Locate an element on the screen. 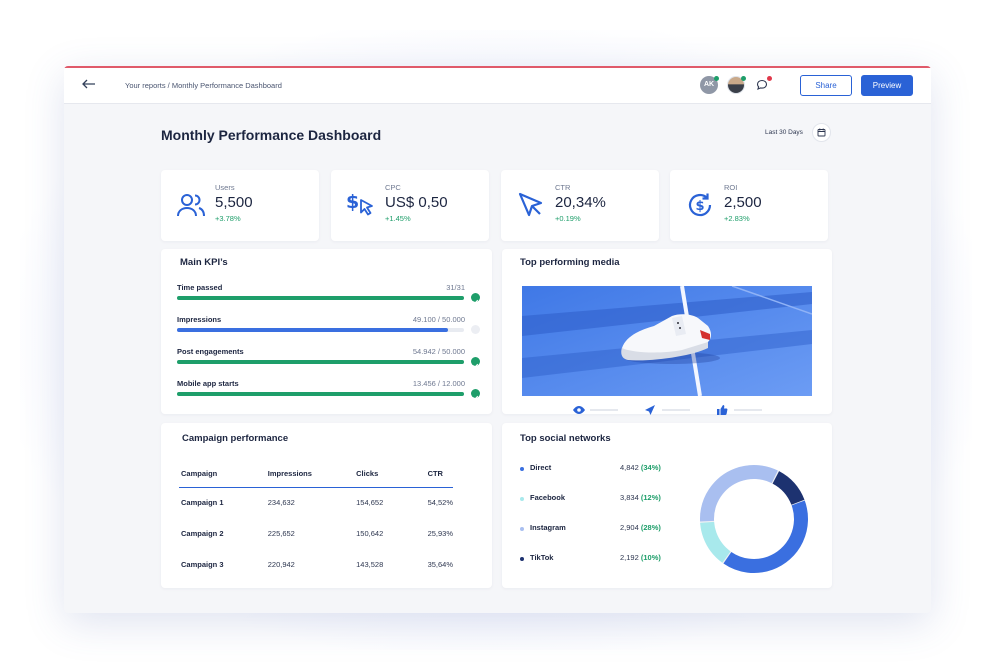 The image size is (992, 665). network-name: Instagram is located at coordinates (548, 527).